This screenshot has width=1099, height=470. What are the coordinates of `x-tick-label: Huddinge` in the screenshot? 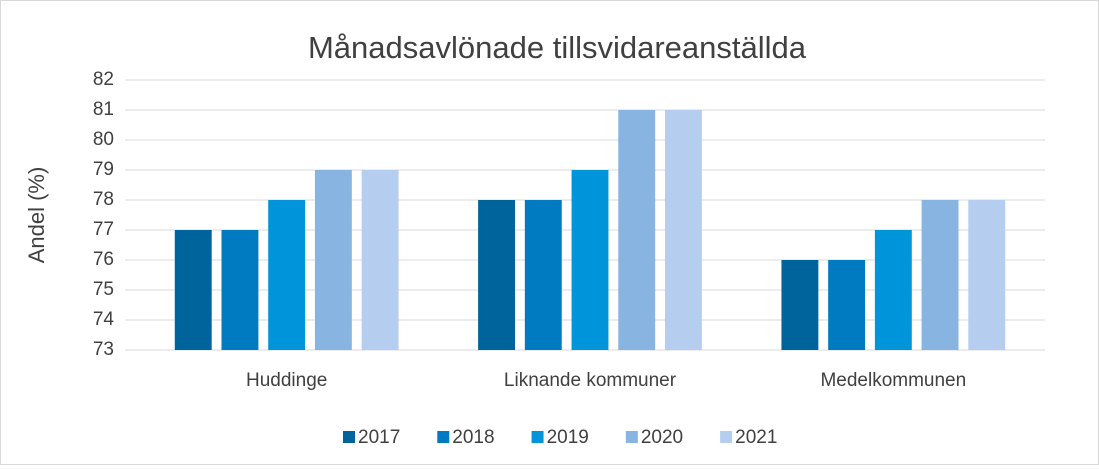 It's located at (286, 380).